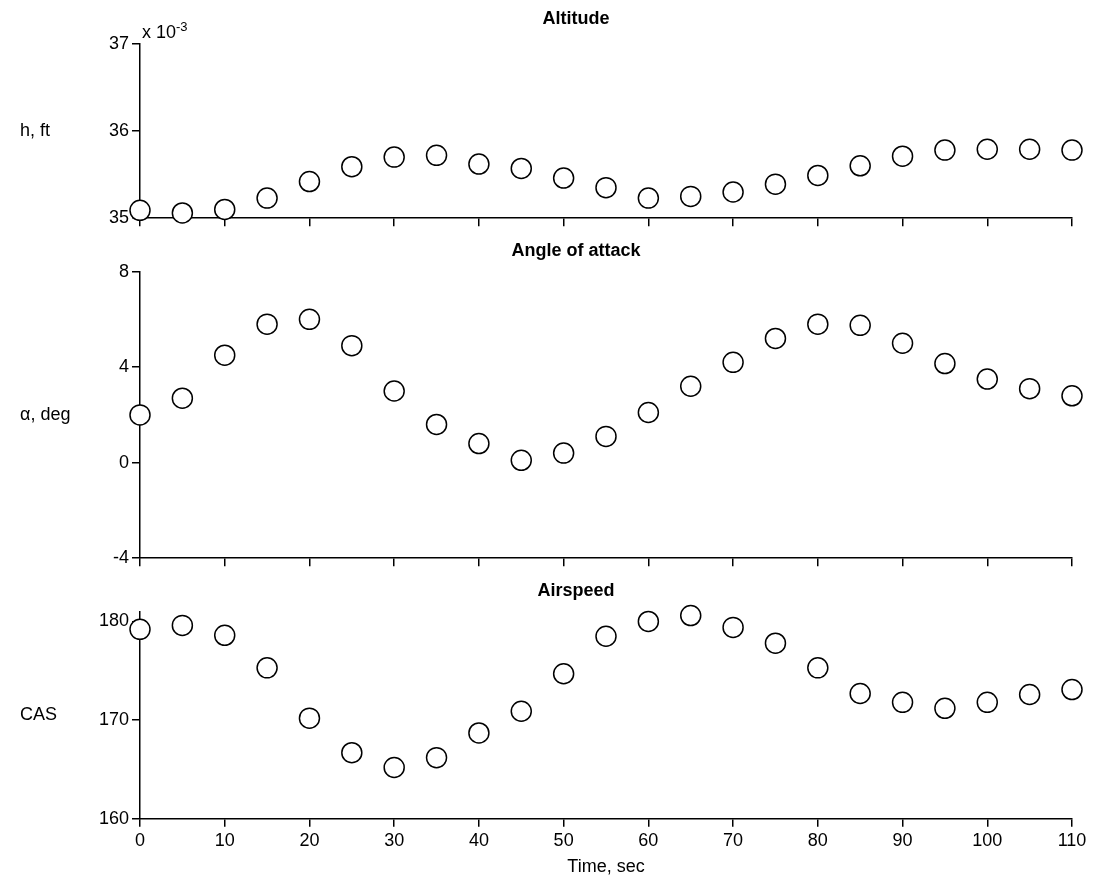 The height and width of the screenshot is (884, 1102). What do you see at coordinates (478, 839) in the screenshot?
I see `x-tick-label: 40` at bounding box center [478, 839].